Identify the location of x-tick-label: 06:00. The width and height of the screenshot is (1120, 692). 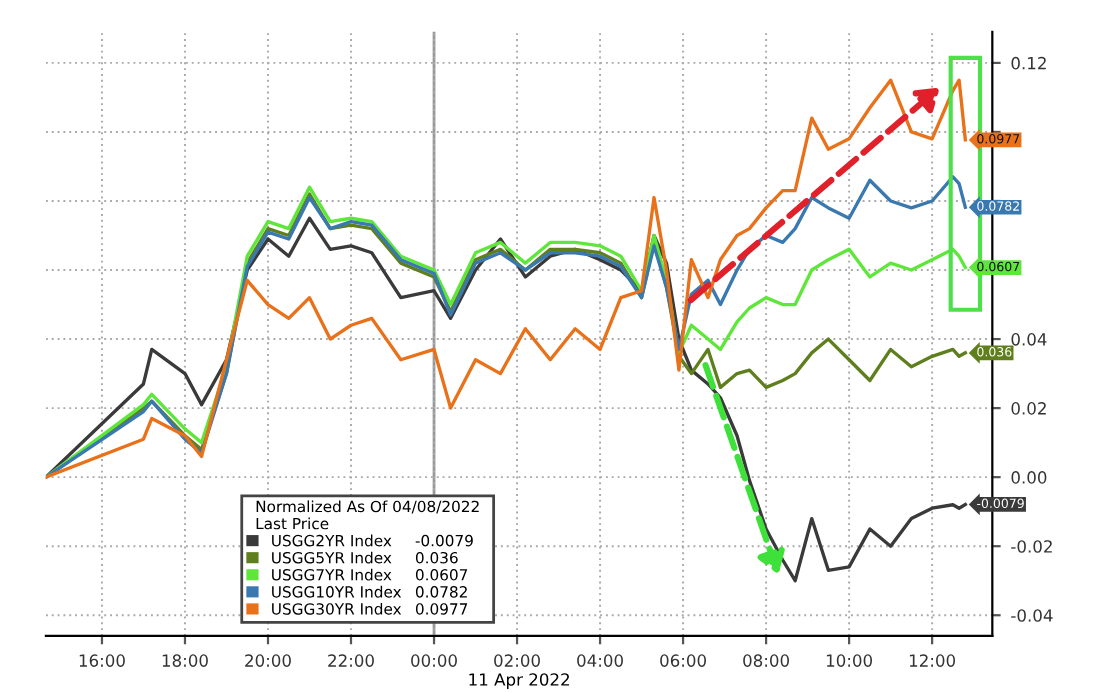
(683, 660).